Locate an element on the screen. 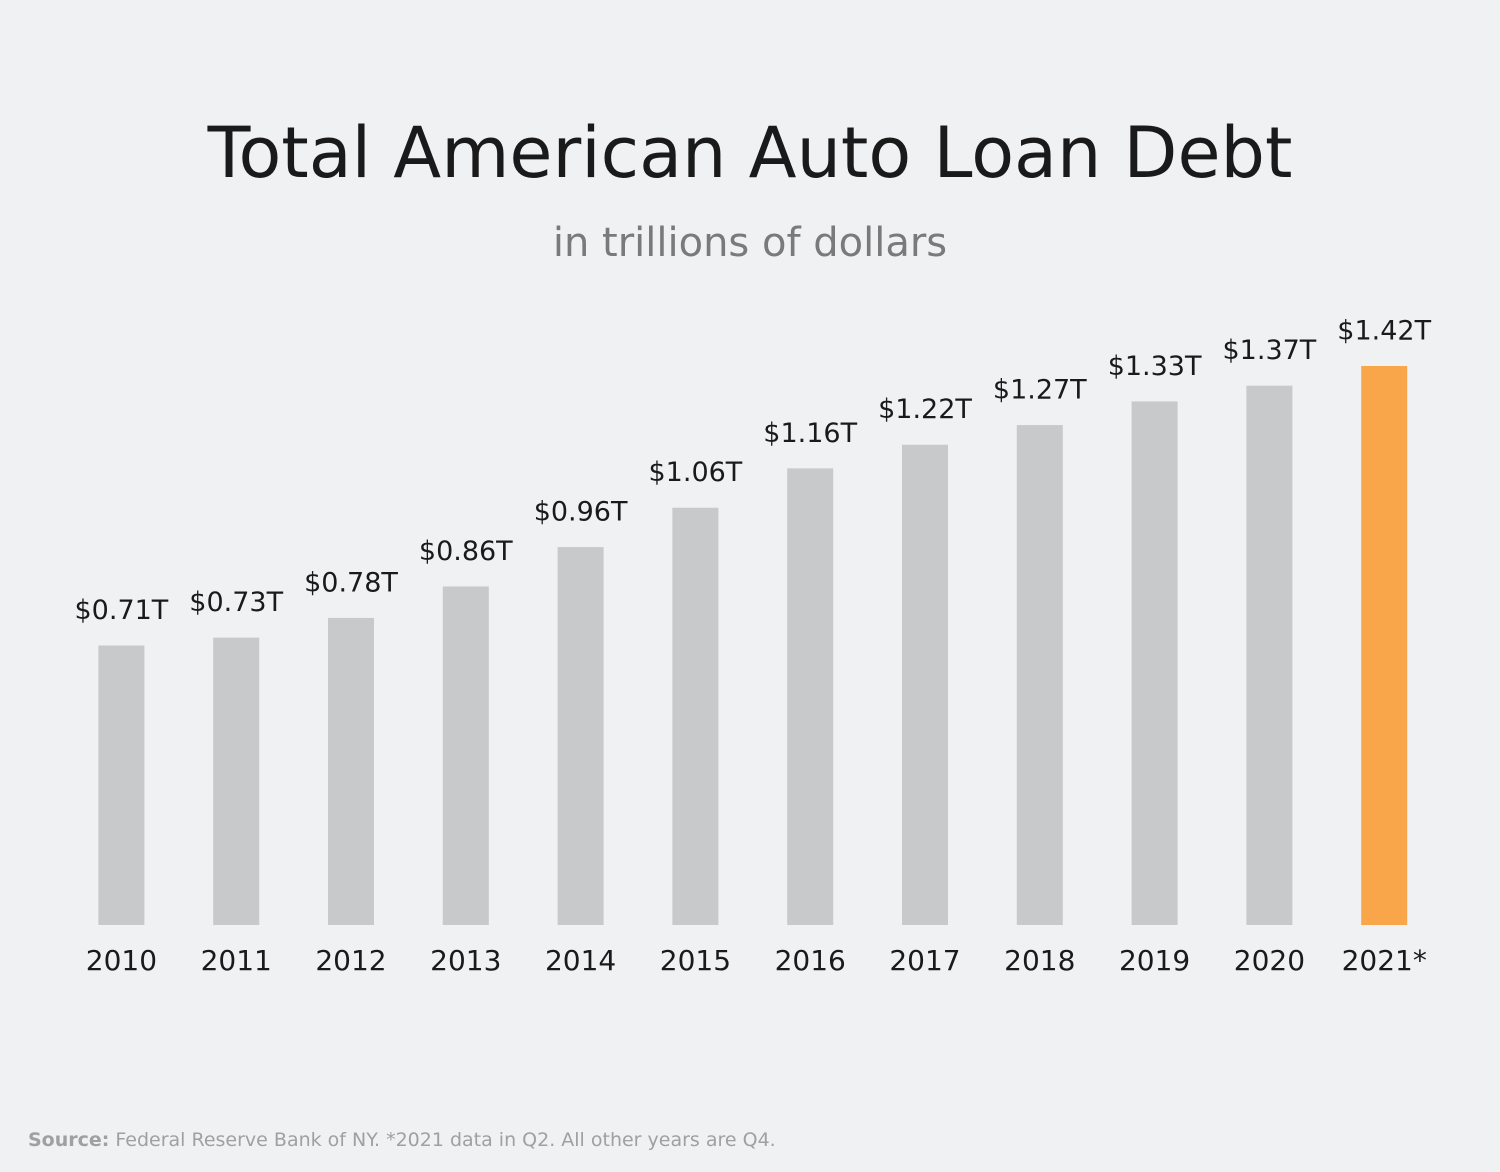 This screenshot has height=1172, width=1500. chart-subtitle: in trillions of dollars is located at coordinates (750, 243).